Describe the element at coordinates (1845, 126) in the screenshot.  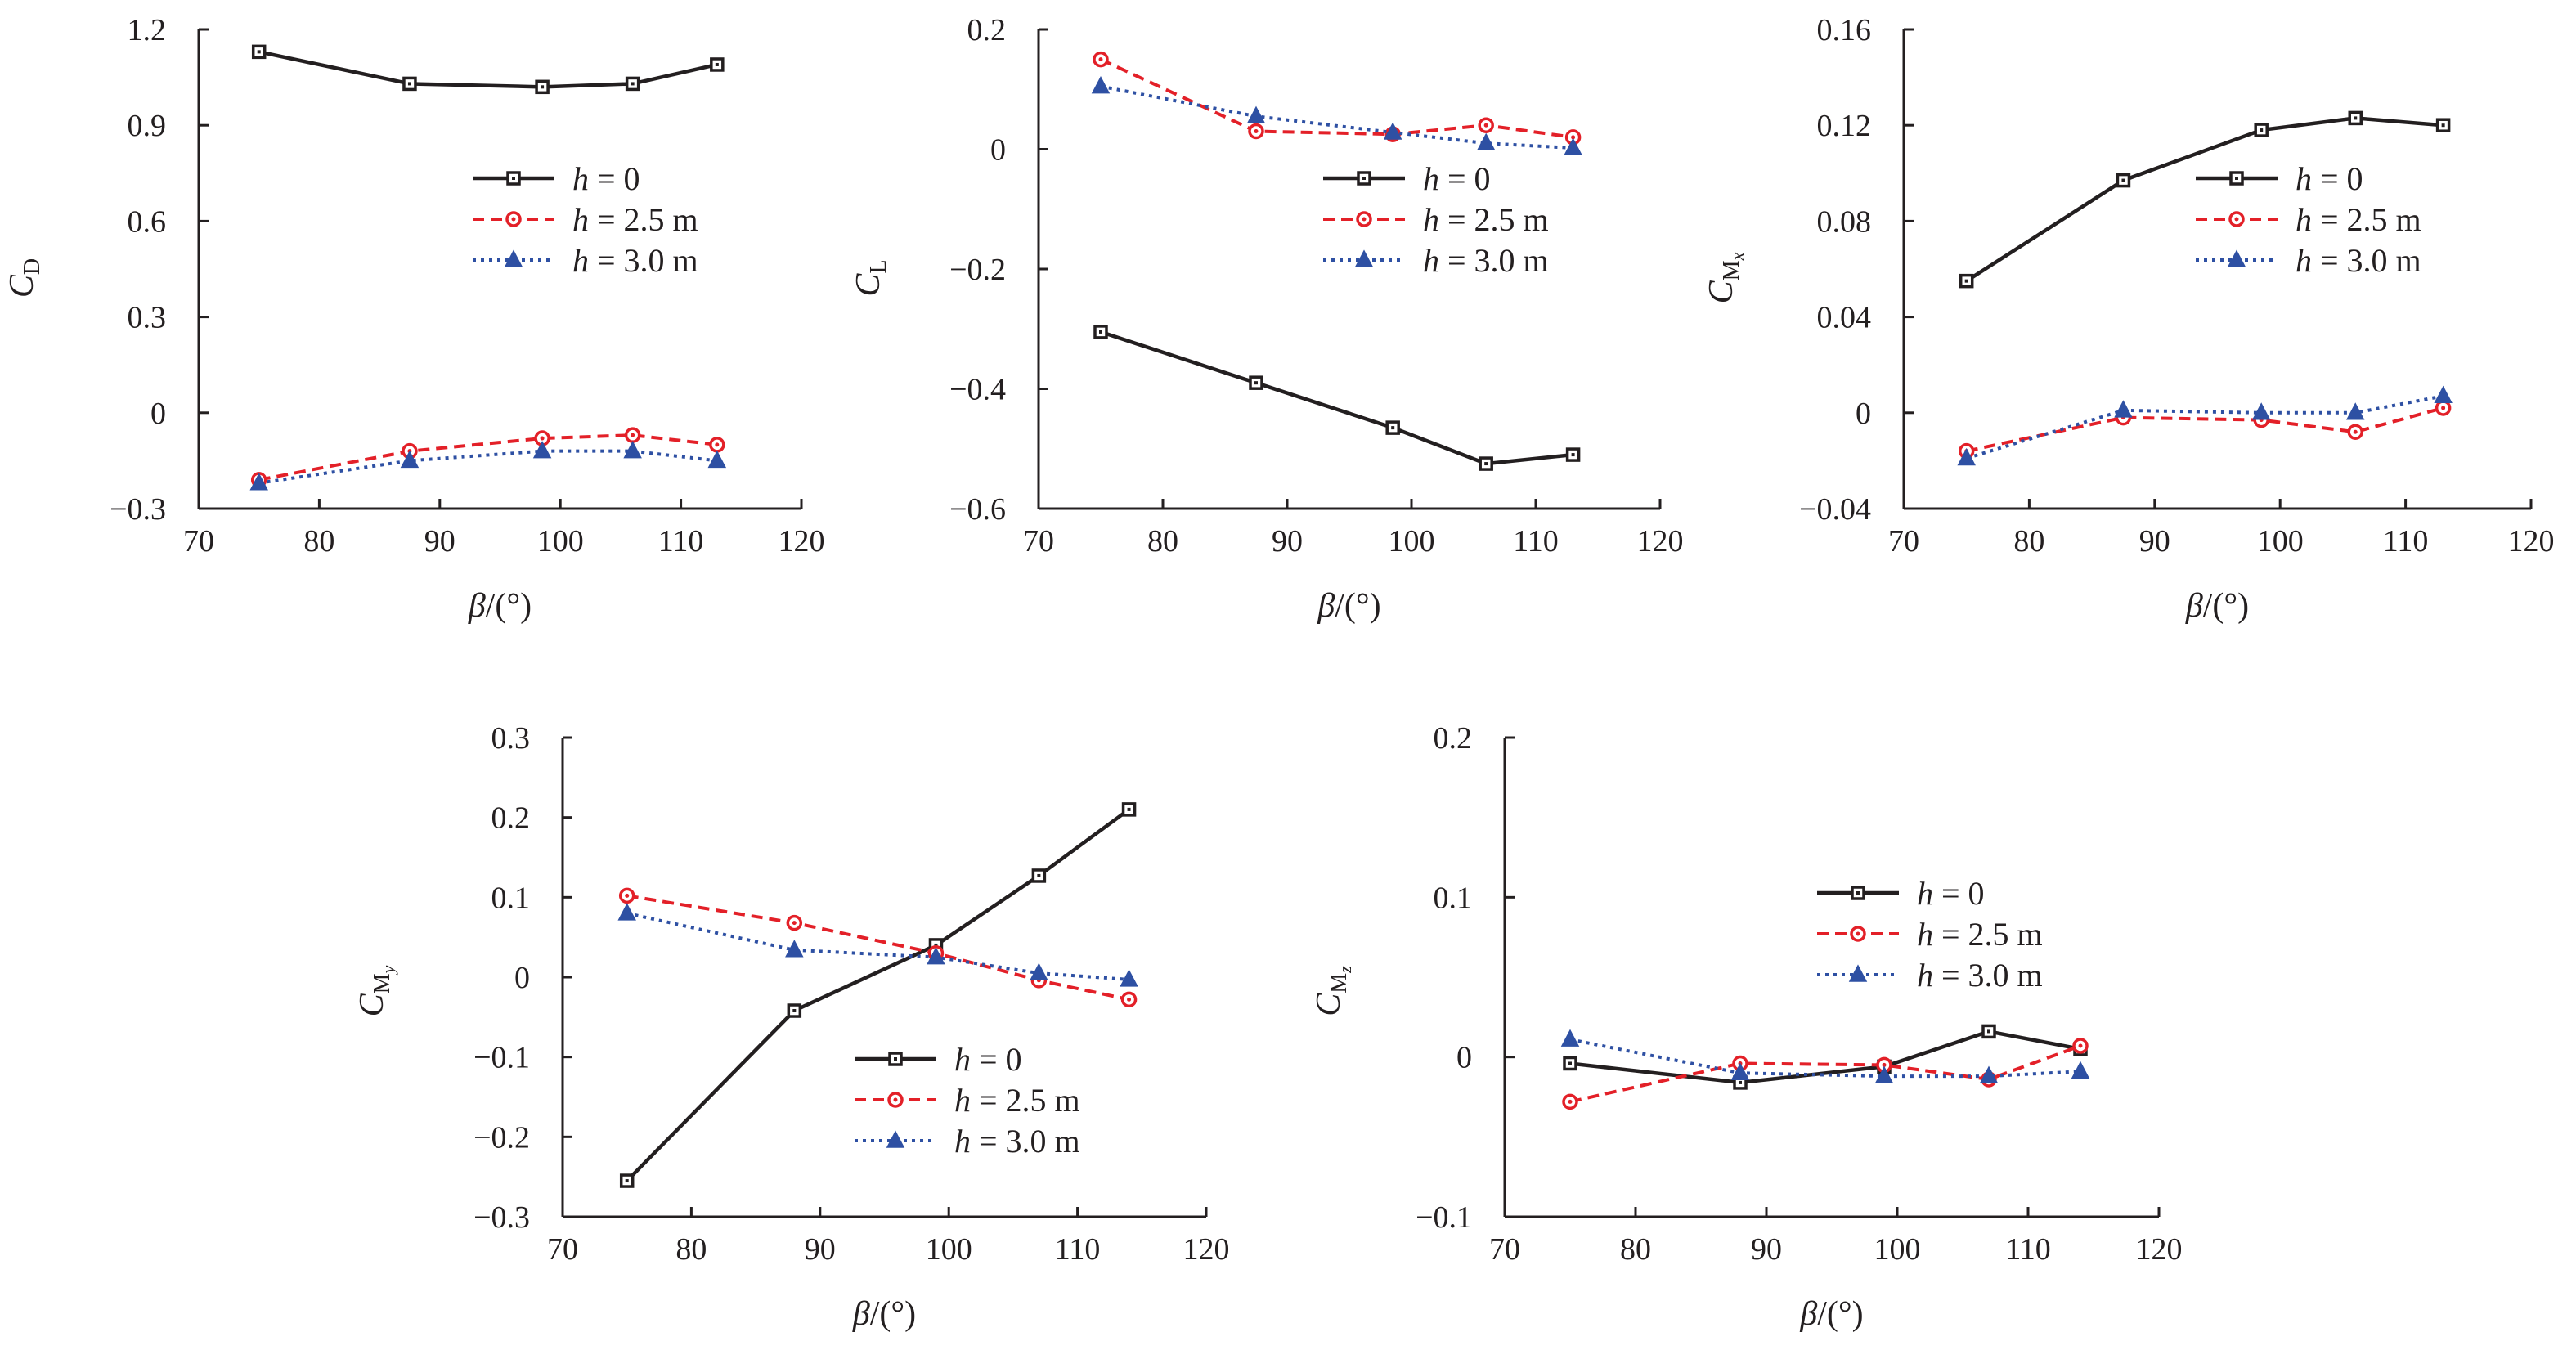
I see `y-tick-label: 0.12` at that location.